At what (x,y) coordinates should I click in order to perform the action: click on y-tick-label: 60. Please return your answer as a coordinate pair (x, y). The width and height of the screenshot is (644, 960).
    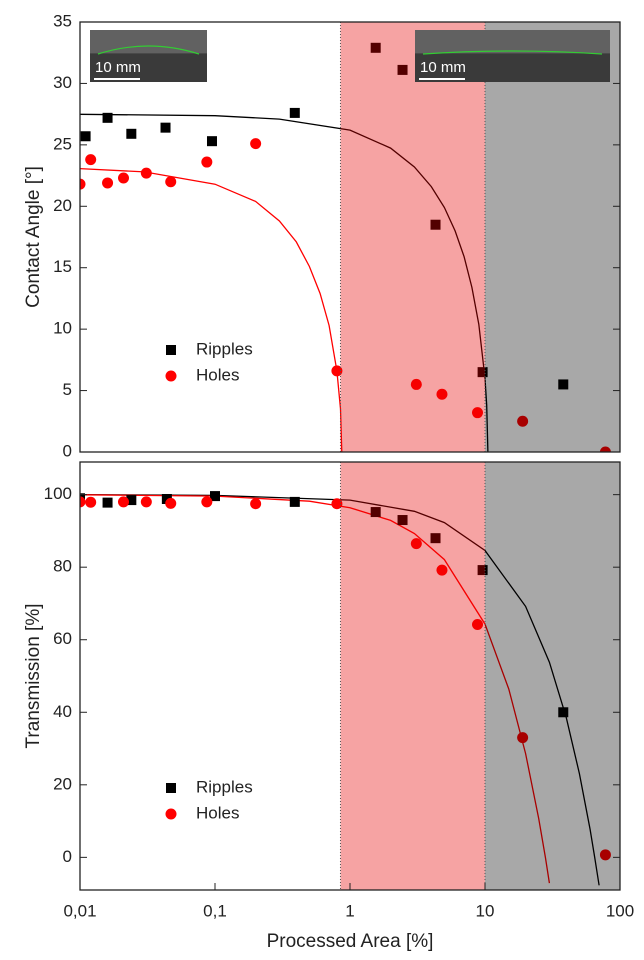
    Looking at the image, I should click on (62, 638).